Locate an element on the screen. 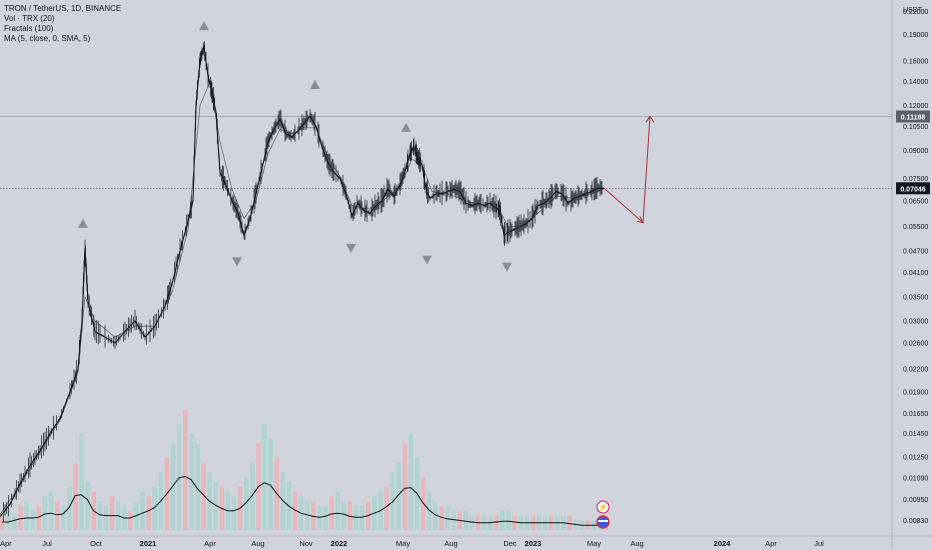 The width and height of the screenshot is (932, 550). projection-up-line is located at coordinates (646, 169).